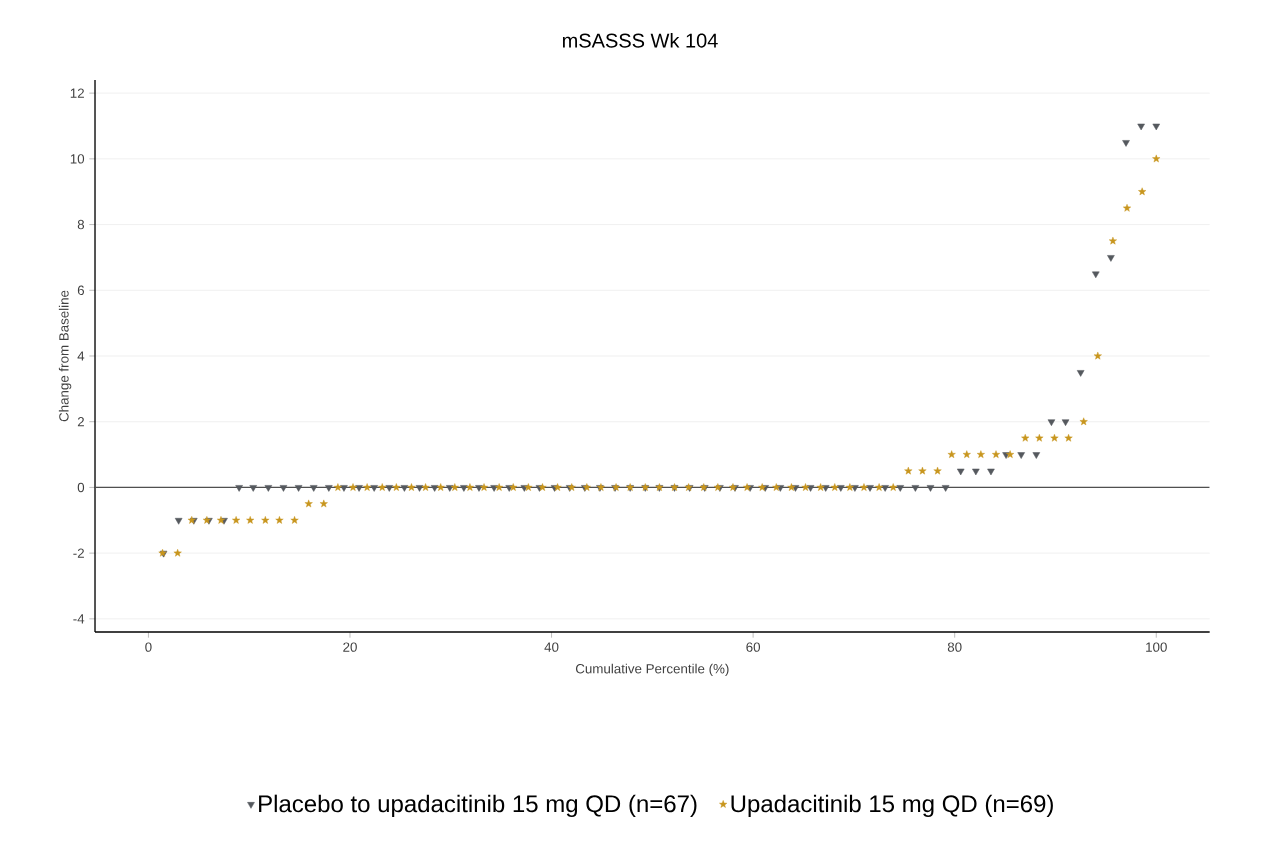 The height and width of the screenshot is (843, 1279). Describe the element at coordinates (78, 553) in the screenshot. I see `y-tick-label: -2` at that location.